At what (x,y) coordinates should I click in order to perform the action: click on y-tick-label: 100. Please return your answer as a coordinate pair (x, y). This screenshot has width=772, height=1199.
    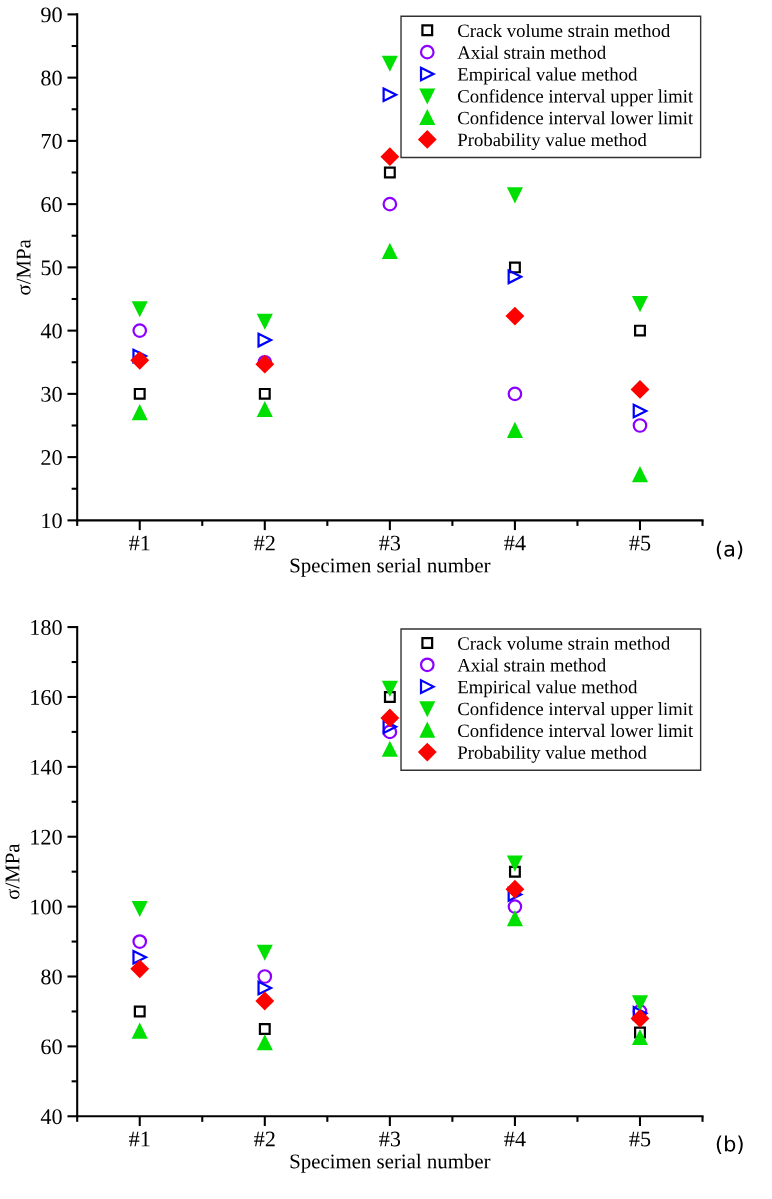
    Looking at the image, I should click on (46, 907).